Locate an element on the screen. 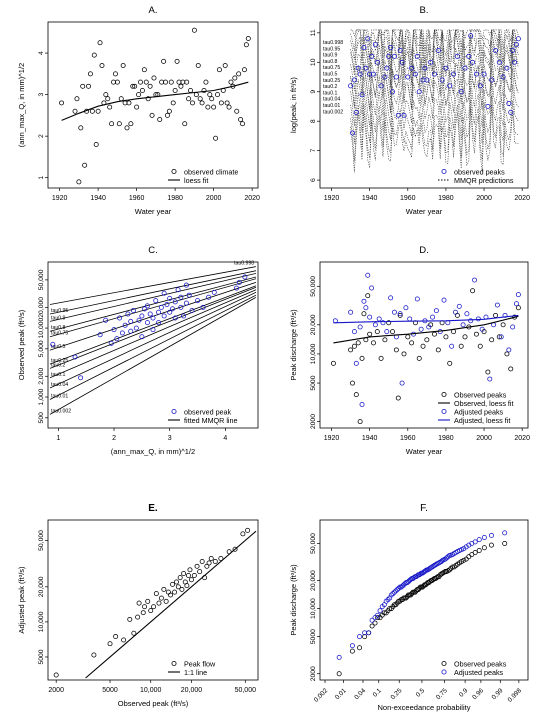 Image resolution: width=550 pixels, height=715 pixels. y-tick-label: 10,000 is located at coordinates (313, 608).